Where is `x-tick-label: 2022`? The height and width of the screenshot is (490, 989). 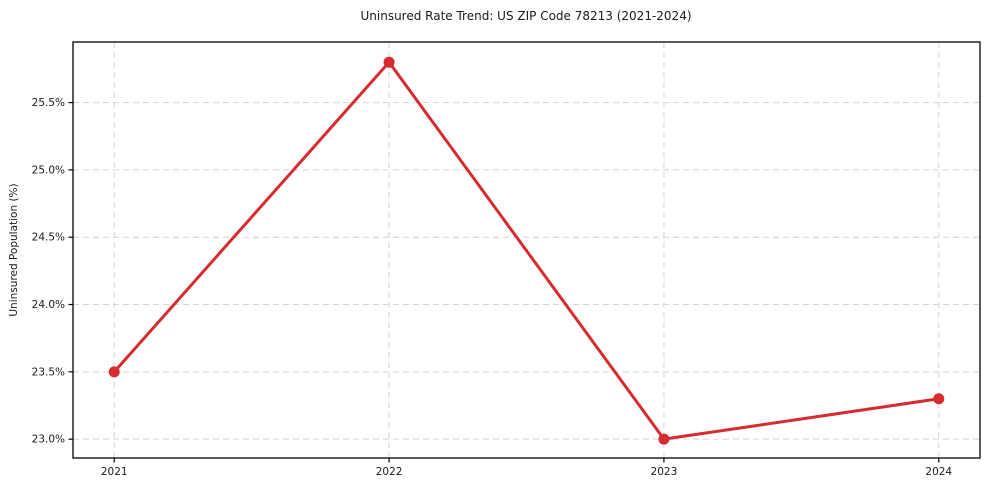 x-tick-label: 2022 is located at coordinates (389, 472).